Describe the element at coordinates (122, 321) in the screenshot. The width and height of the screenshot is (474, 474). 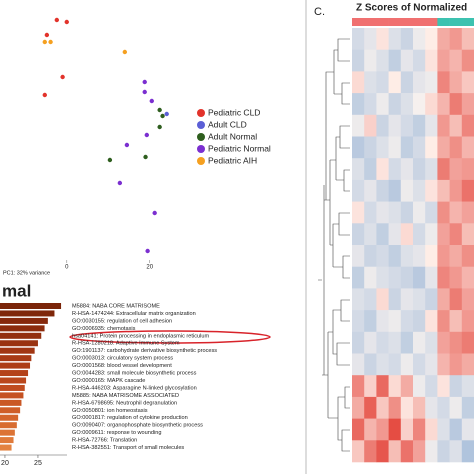
I see `bar-label: GO:0030155: regulation of cell adhesion` at that location.